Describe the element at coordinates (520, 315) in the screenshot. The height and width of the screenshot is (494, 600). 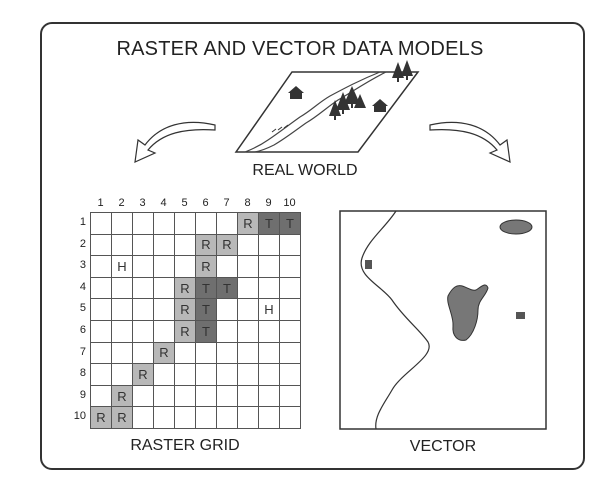
I see `vector-house-point-right` at that location.